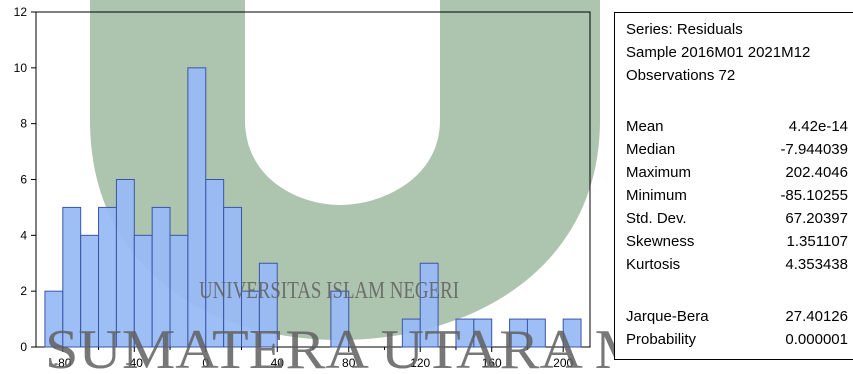 This screenshot has height=374, width=853. I want to click on stat-value: 202.4046, so click(816, 172).